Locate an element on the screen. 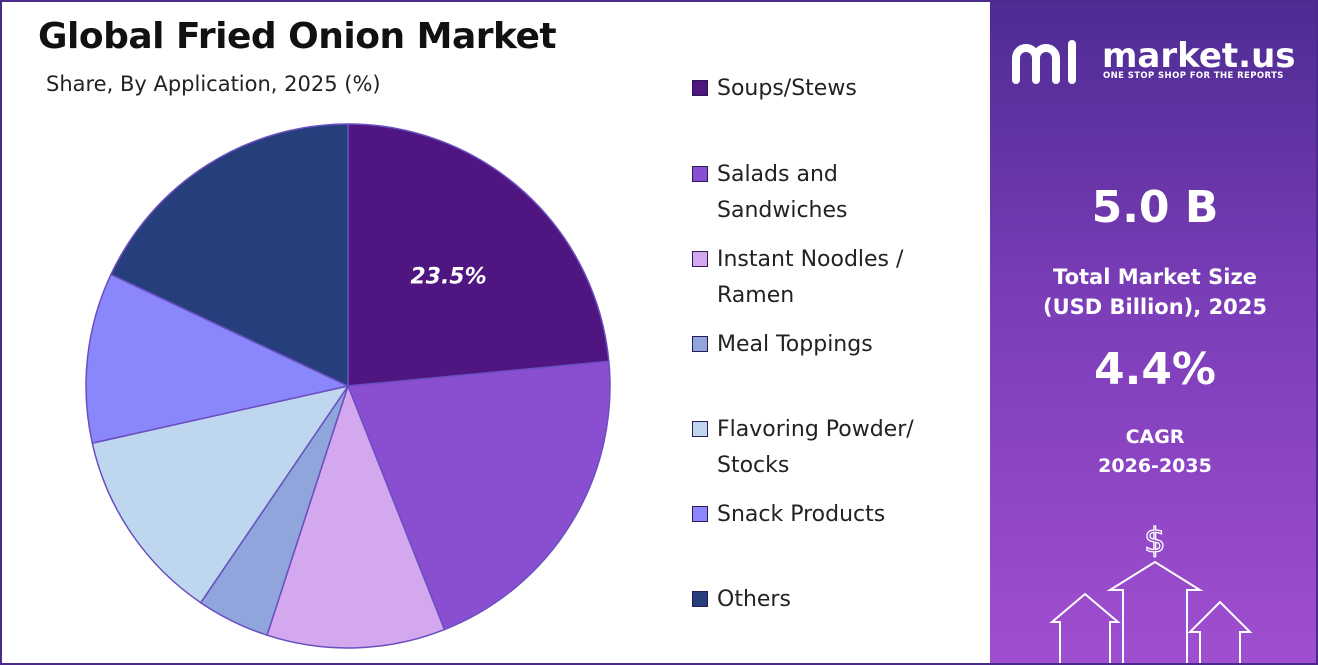 The width and height of the screenshot is (1318, 665). brand-tagline: ONE STOP SHOP FOR THE REPORTS is located at coordinates (1193, 76).